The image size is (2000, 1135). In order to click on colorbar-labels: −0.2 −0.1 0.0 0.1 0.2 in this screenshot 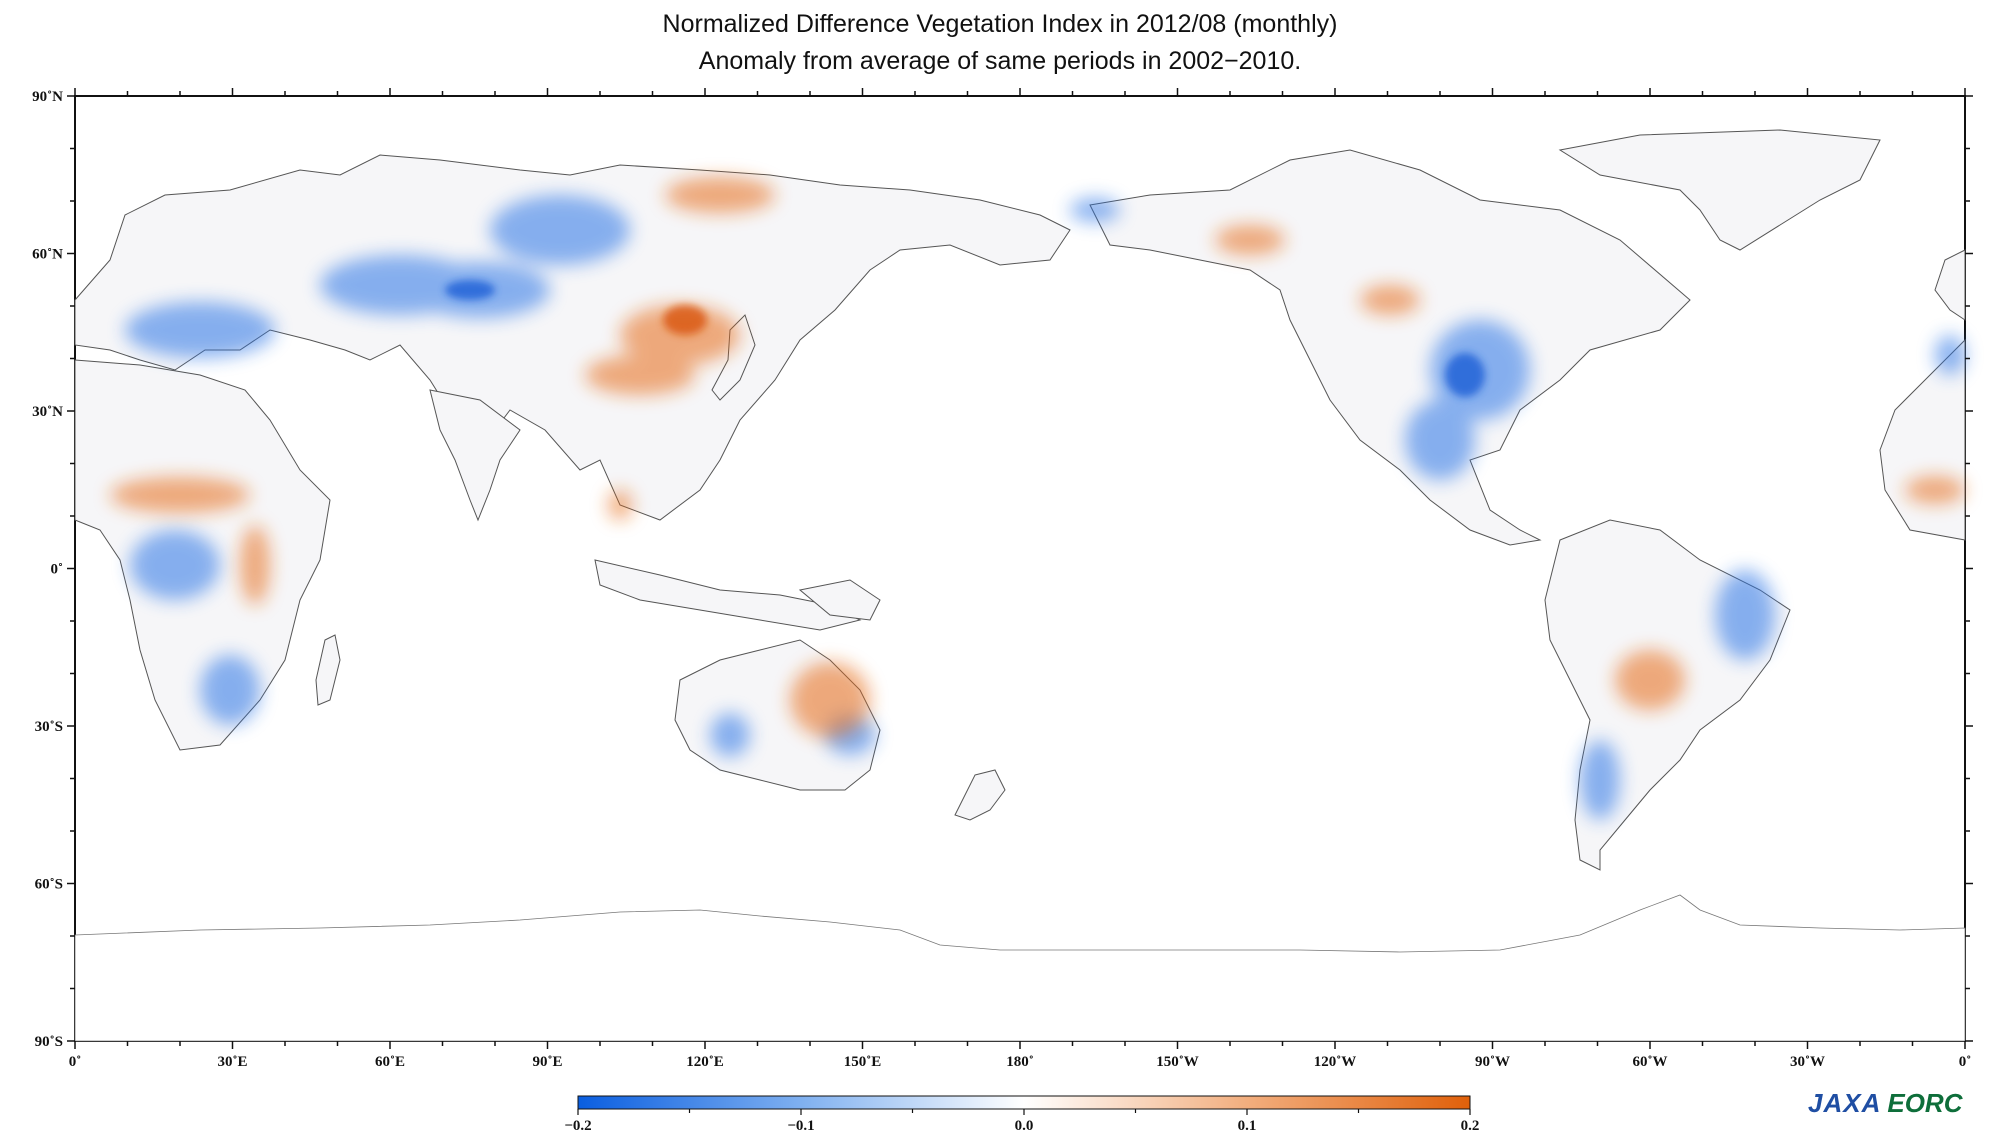, I will do `click(1021, 1126)`.